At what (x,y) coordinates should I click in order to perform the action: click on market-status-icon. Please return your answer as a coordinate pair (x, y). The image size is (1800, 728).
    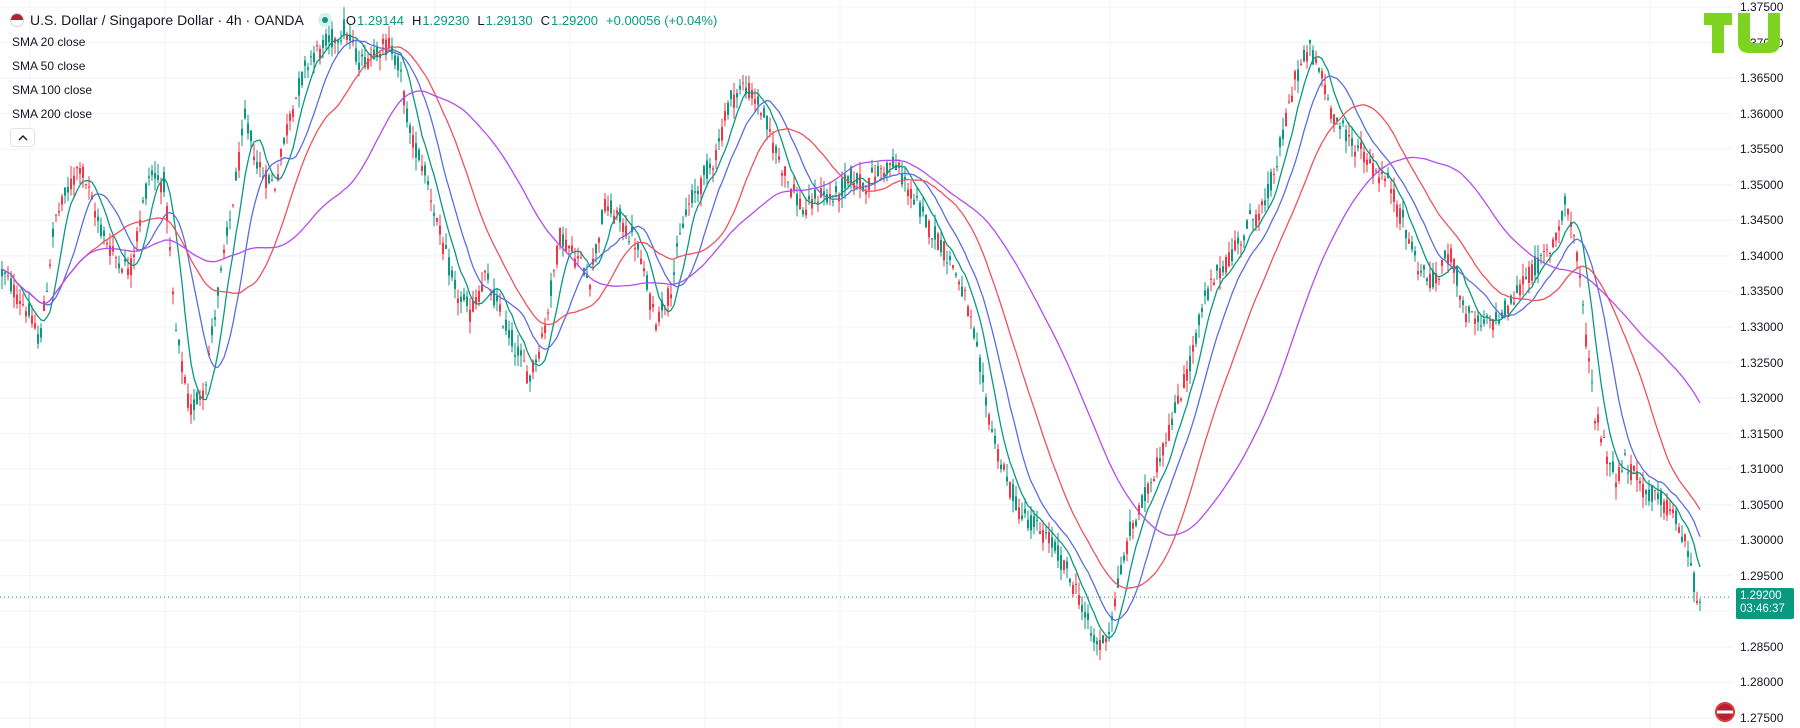
    Looking at the image, I should click on (324, 20).